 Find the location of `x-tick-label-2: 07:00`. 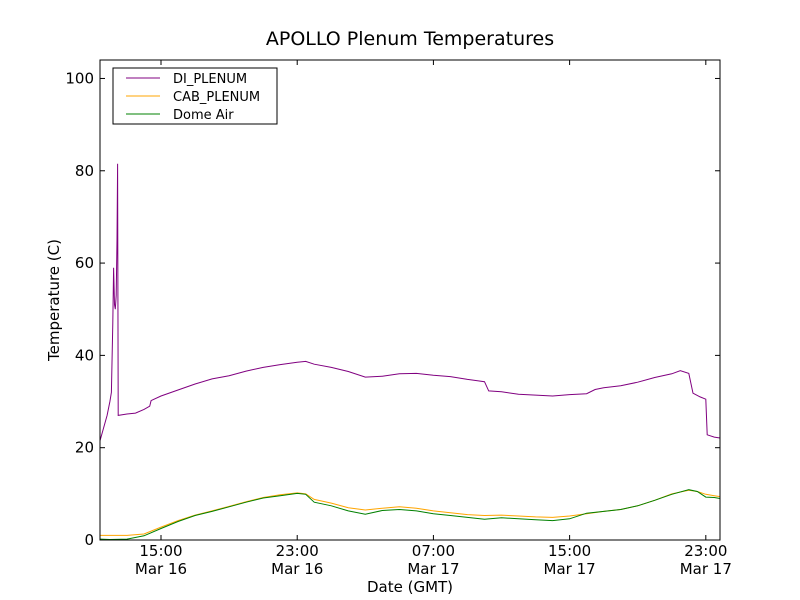

x-tick-label-2: 07:00 is located at coordinates (433, 551).